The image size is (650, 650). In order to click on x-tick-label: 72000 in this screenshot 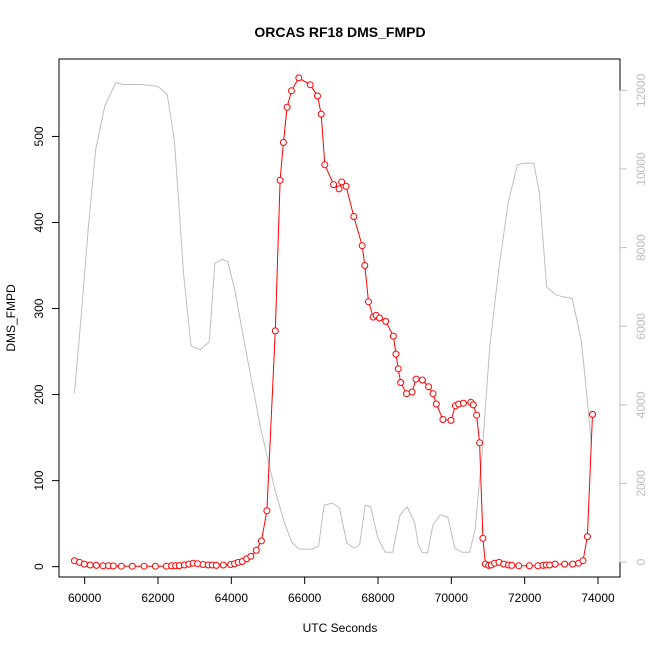, I will do `click(525, 598)`.